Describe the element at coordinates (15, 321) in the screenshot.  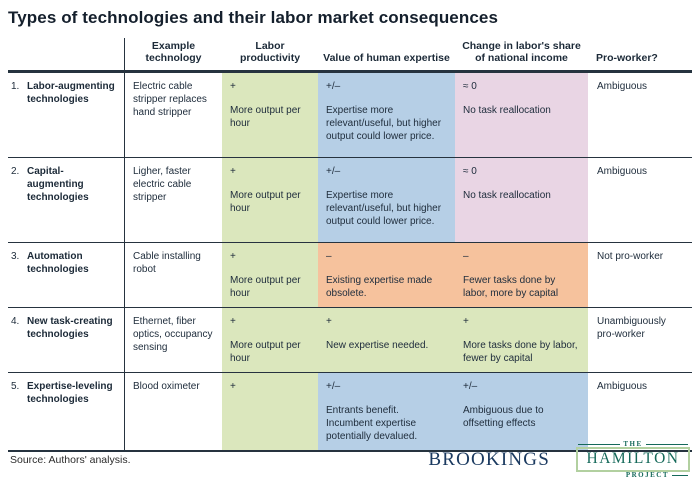
I see `row-number: 4.` at that location.